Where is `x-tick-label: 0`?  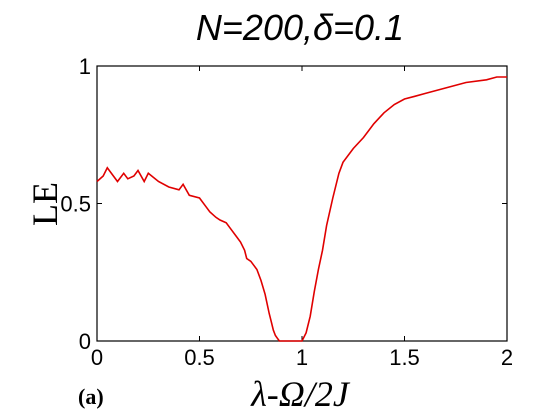
x-tick-label: 0 is located at coordinates (97, 357).